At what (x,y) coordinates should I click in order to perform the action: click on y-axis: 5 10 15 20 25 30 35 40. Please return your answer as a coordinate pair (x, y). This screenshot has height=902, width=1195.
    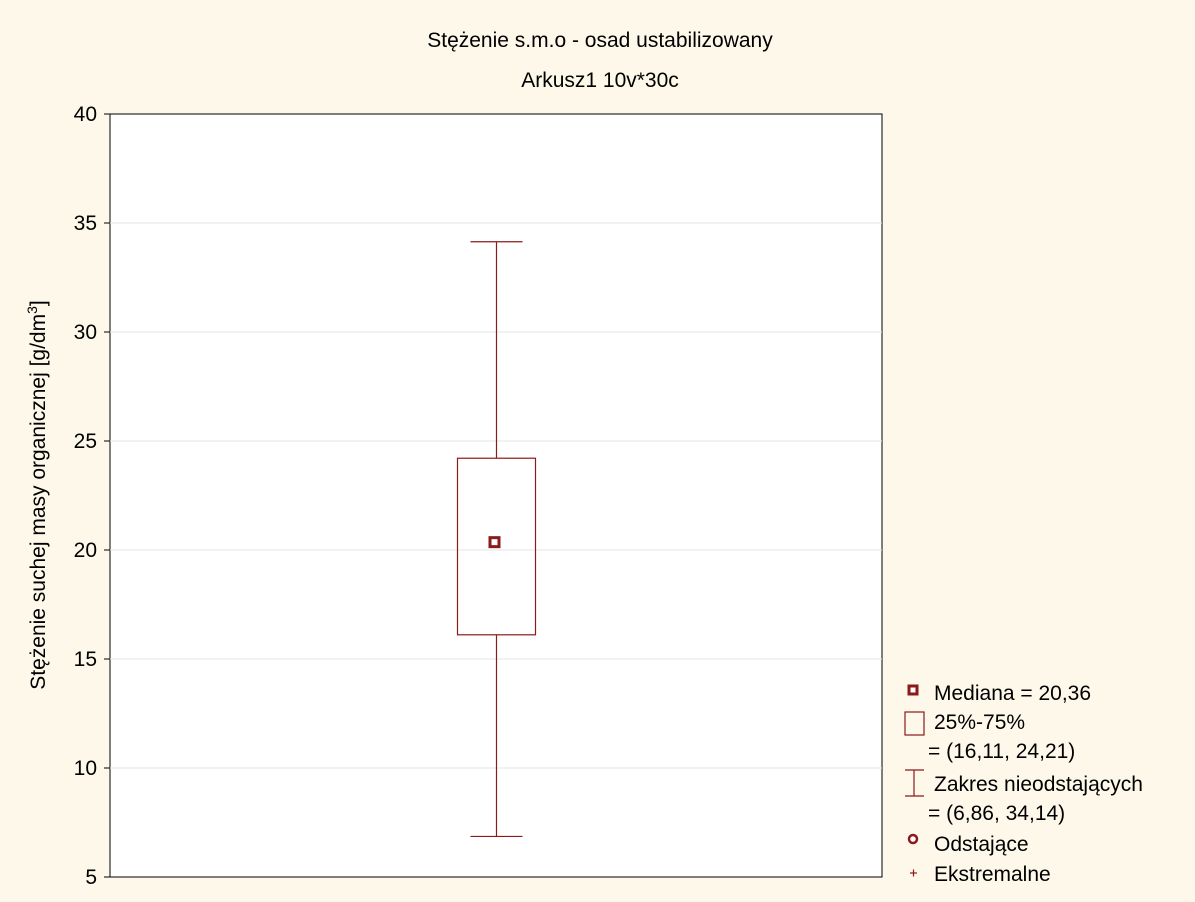
    Looking at the image, I should click on (92, 496).